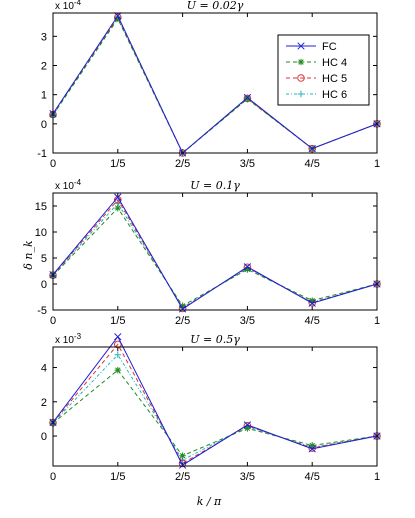 The height and width of the screenshot is (518, 415). What do you see at coordinates (68, 339) in the screenshot?
I see `axis-multiplier: x 10-3` at bounding box center [68, 339].